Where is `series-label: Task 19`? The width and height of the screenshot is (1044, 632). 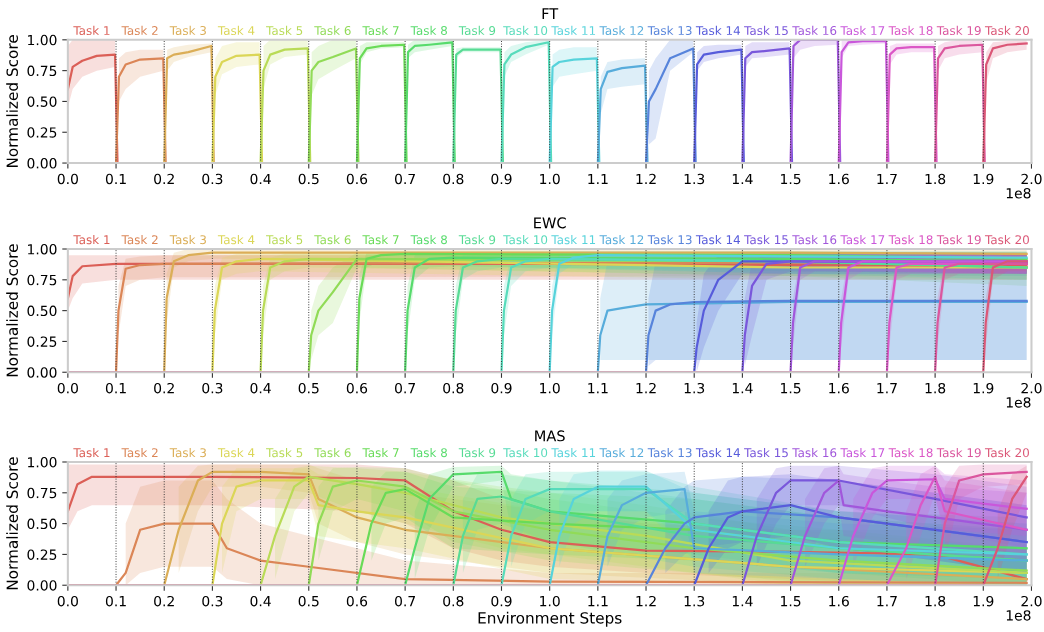
series-label: Task 19 is located at coordinates (958, 30).